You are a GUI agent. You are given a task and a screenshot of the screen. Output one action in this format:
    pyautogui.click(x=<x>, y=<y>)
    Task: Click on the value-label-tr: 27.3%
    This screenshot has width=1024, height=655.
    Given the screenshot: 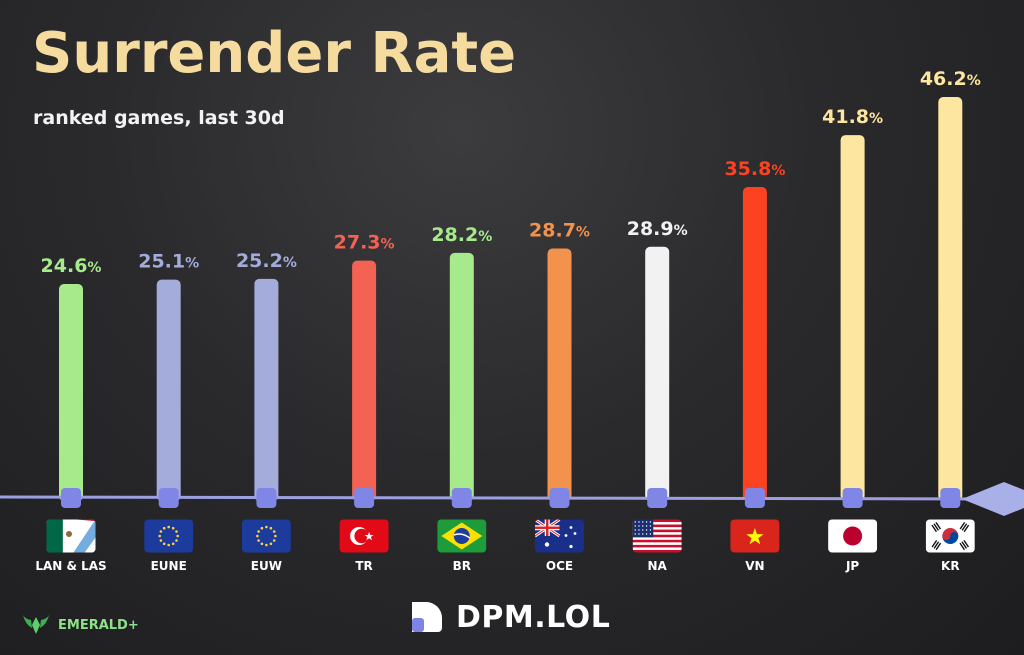 What is the action you would take?
    pyautogui.click(x=364, y=243)
    